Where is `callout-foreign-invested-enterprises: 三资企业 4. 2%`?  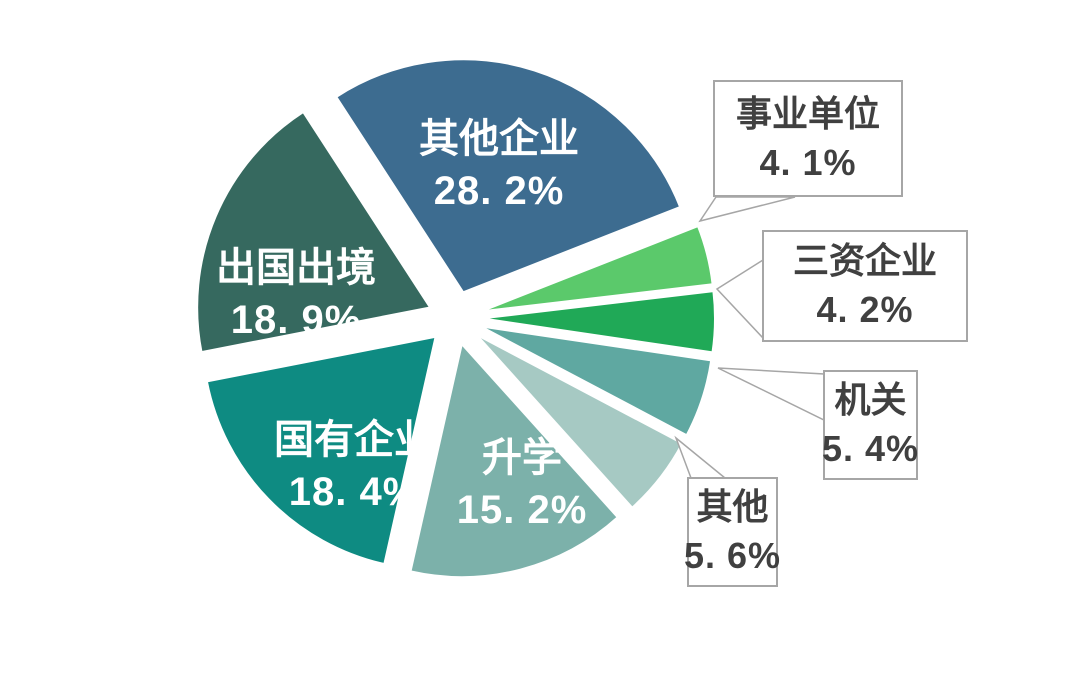 callout-foreign-invested-enterprises: 三资企业 4. 2% is located at coordinates (865, 286).